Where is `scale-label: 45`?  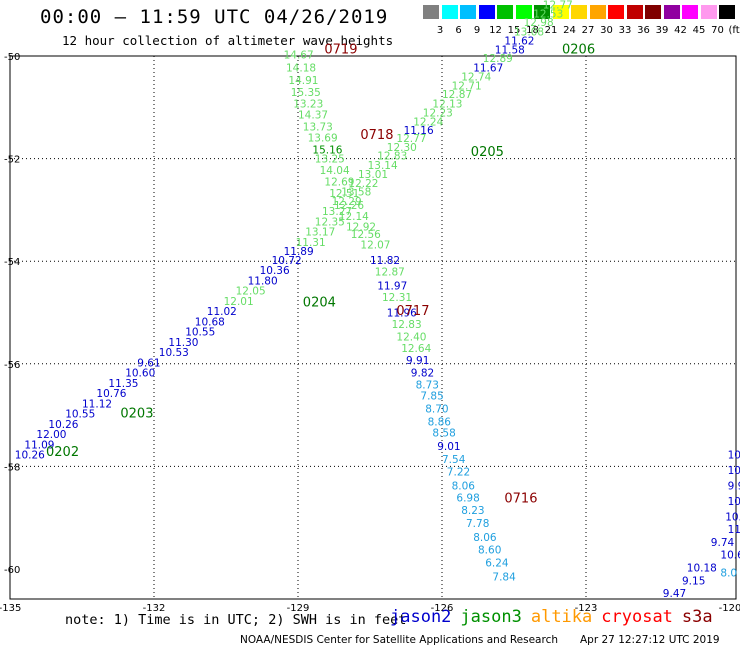 scale-label: 45 is located at coordinates (699, 30).